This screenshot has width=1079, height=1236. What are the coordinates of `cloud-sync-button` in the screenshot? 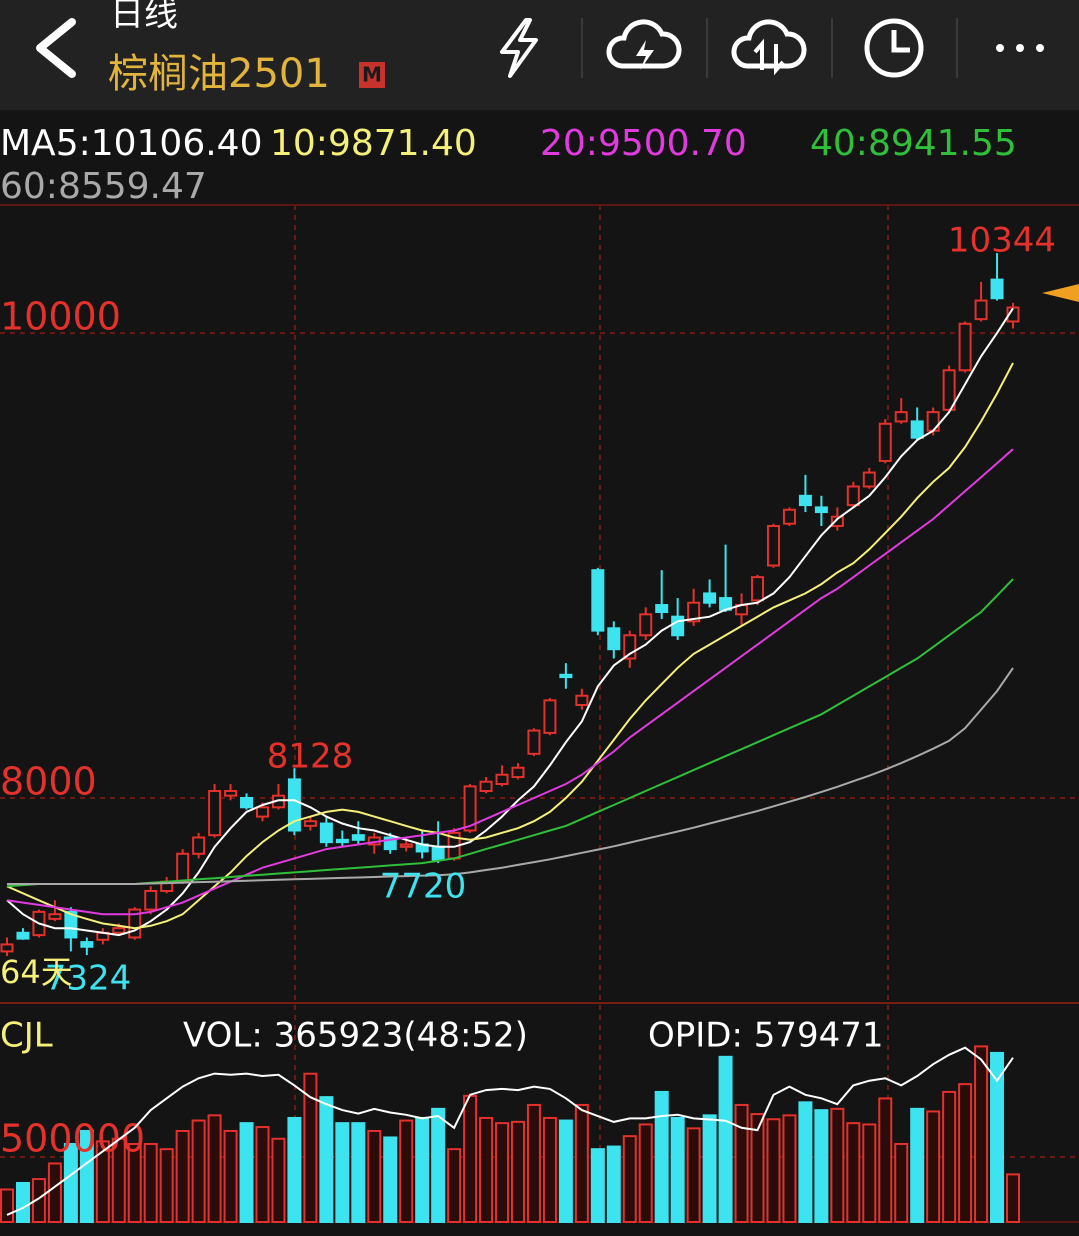 It's located at (769, 47).